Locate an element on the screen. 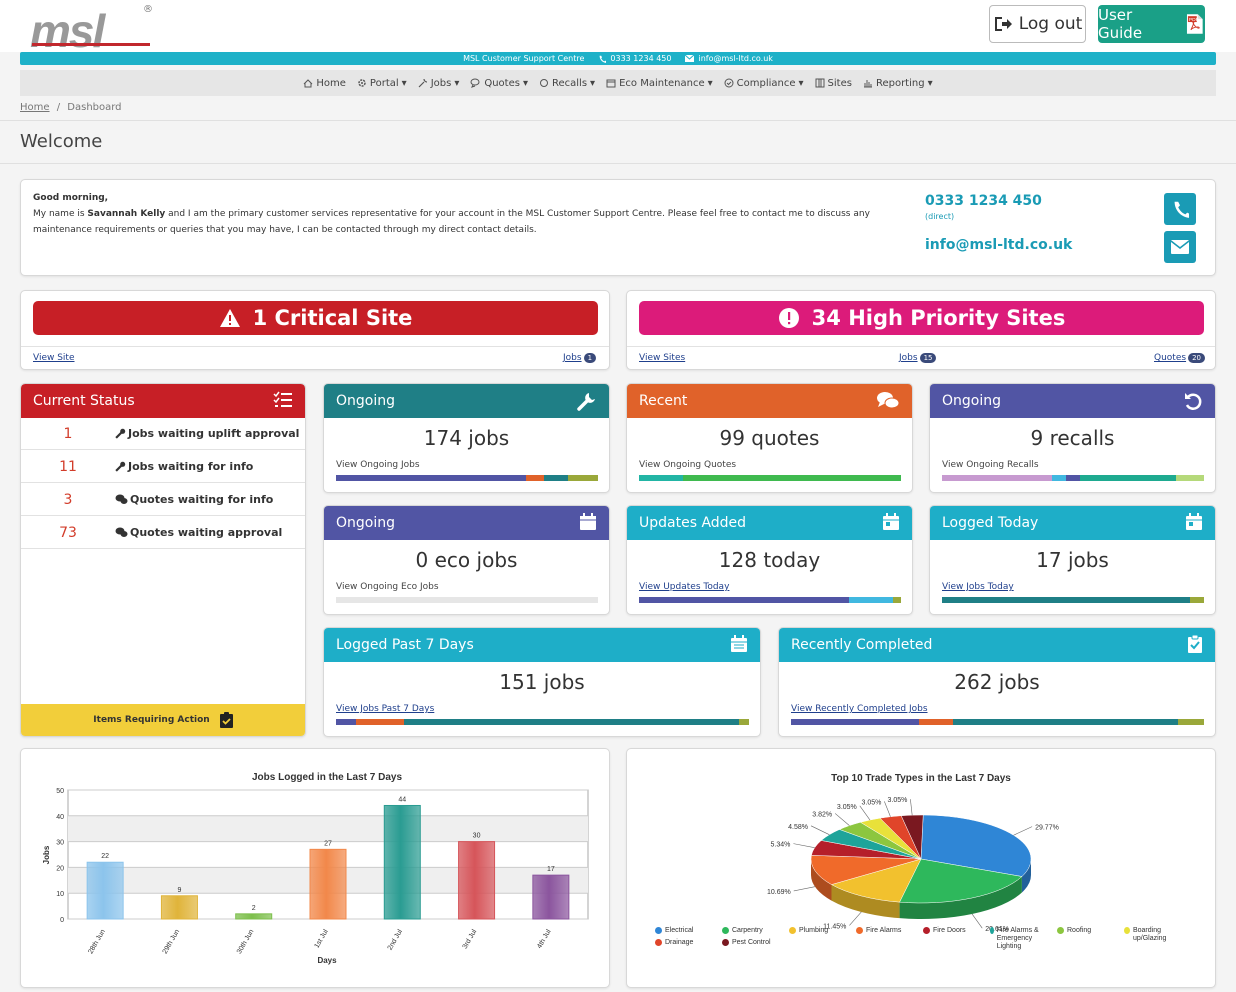 The height and width of the screenshot is (992, 1236). nav-eco-maintenance: Eco Maintenance ▾ is located at coordinates (659, 83).